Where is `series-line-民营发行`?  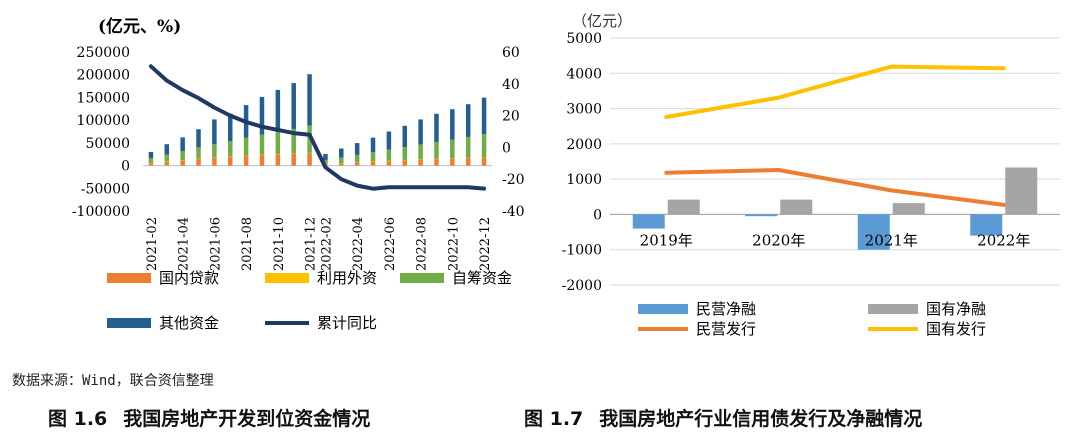
series-line-民营发行 is located at coordinates (835, 187).